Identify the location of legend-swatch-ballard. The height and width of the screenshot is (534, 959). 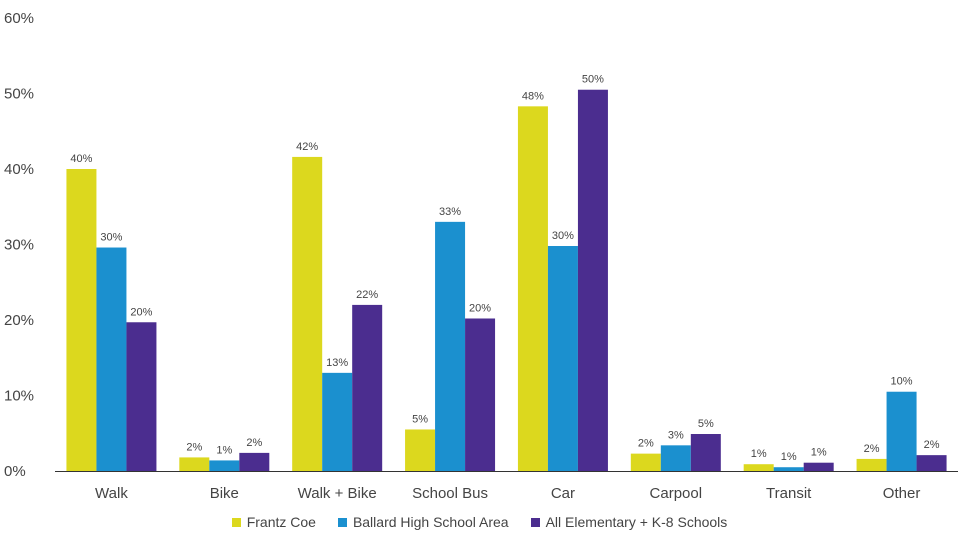
(342, 522).